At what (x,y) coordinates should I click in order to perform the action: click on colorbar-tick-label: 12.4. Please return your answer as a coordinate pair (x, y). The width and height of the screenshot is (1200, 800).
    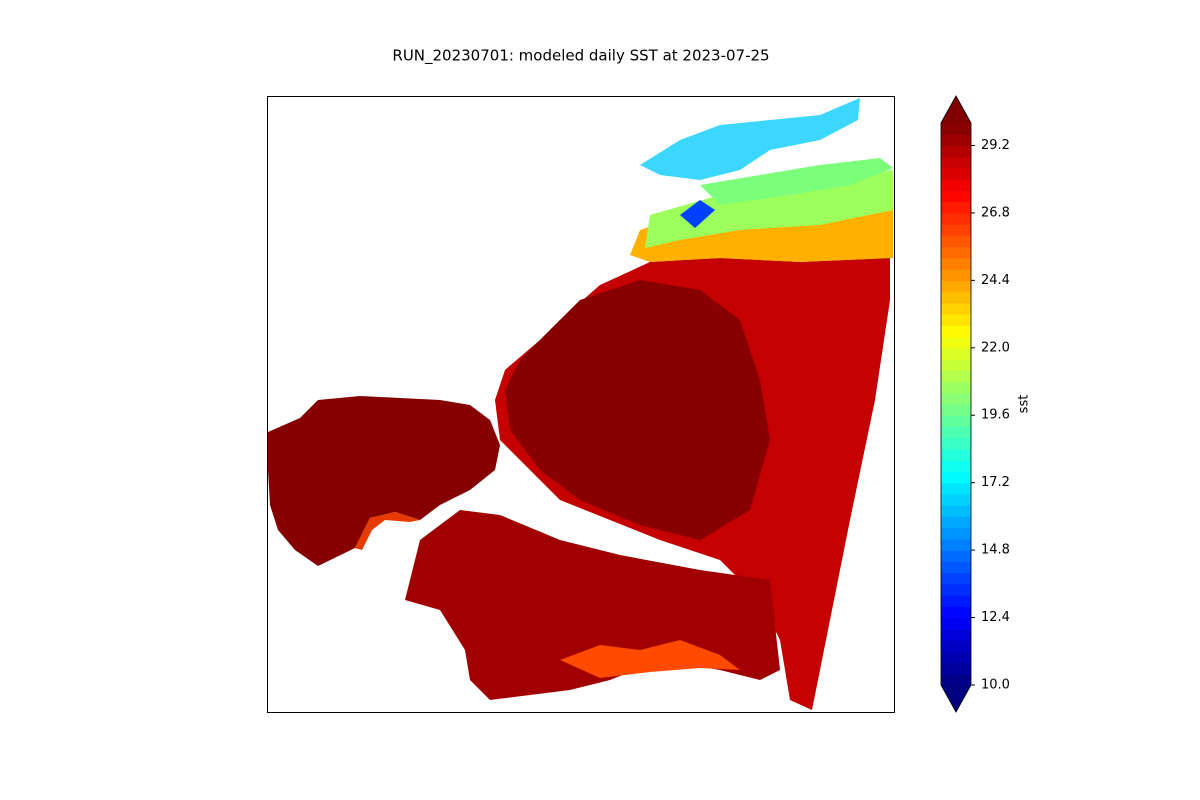
    Looking at the image, I should click on (995, 617).